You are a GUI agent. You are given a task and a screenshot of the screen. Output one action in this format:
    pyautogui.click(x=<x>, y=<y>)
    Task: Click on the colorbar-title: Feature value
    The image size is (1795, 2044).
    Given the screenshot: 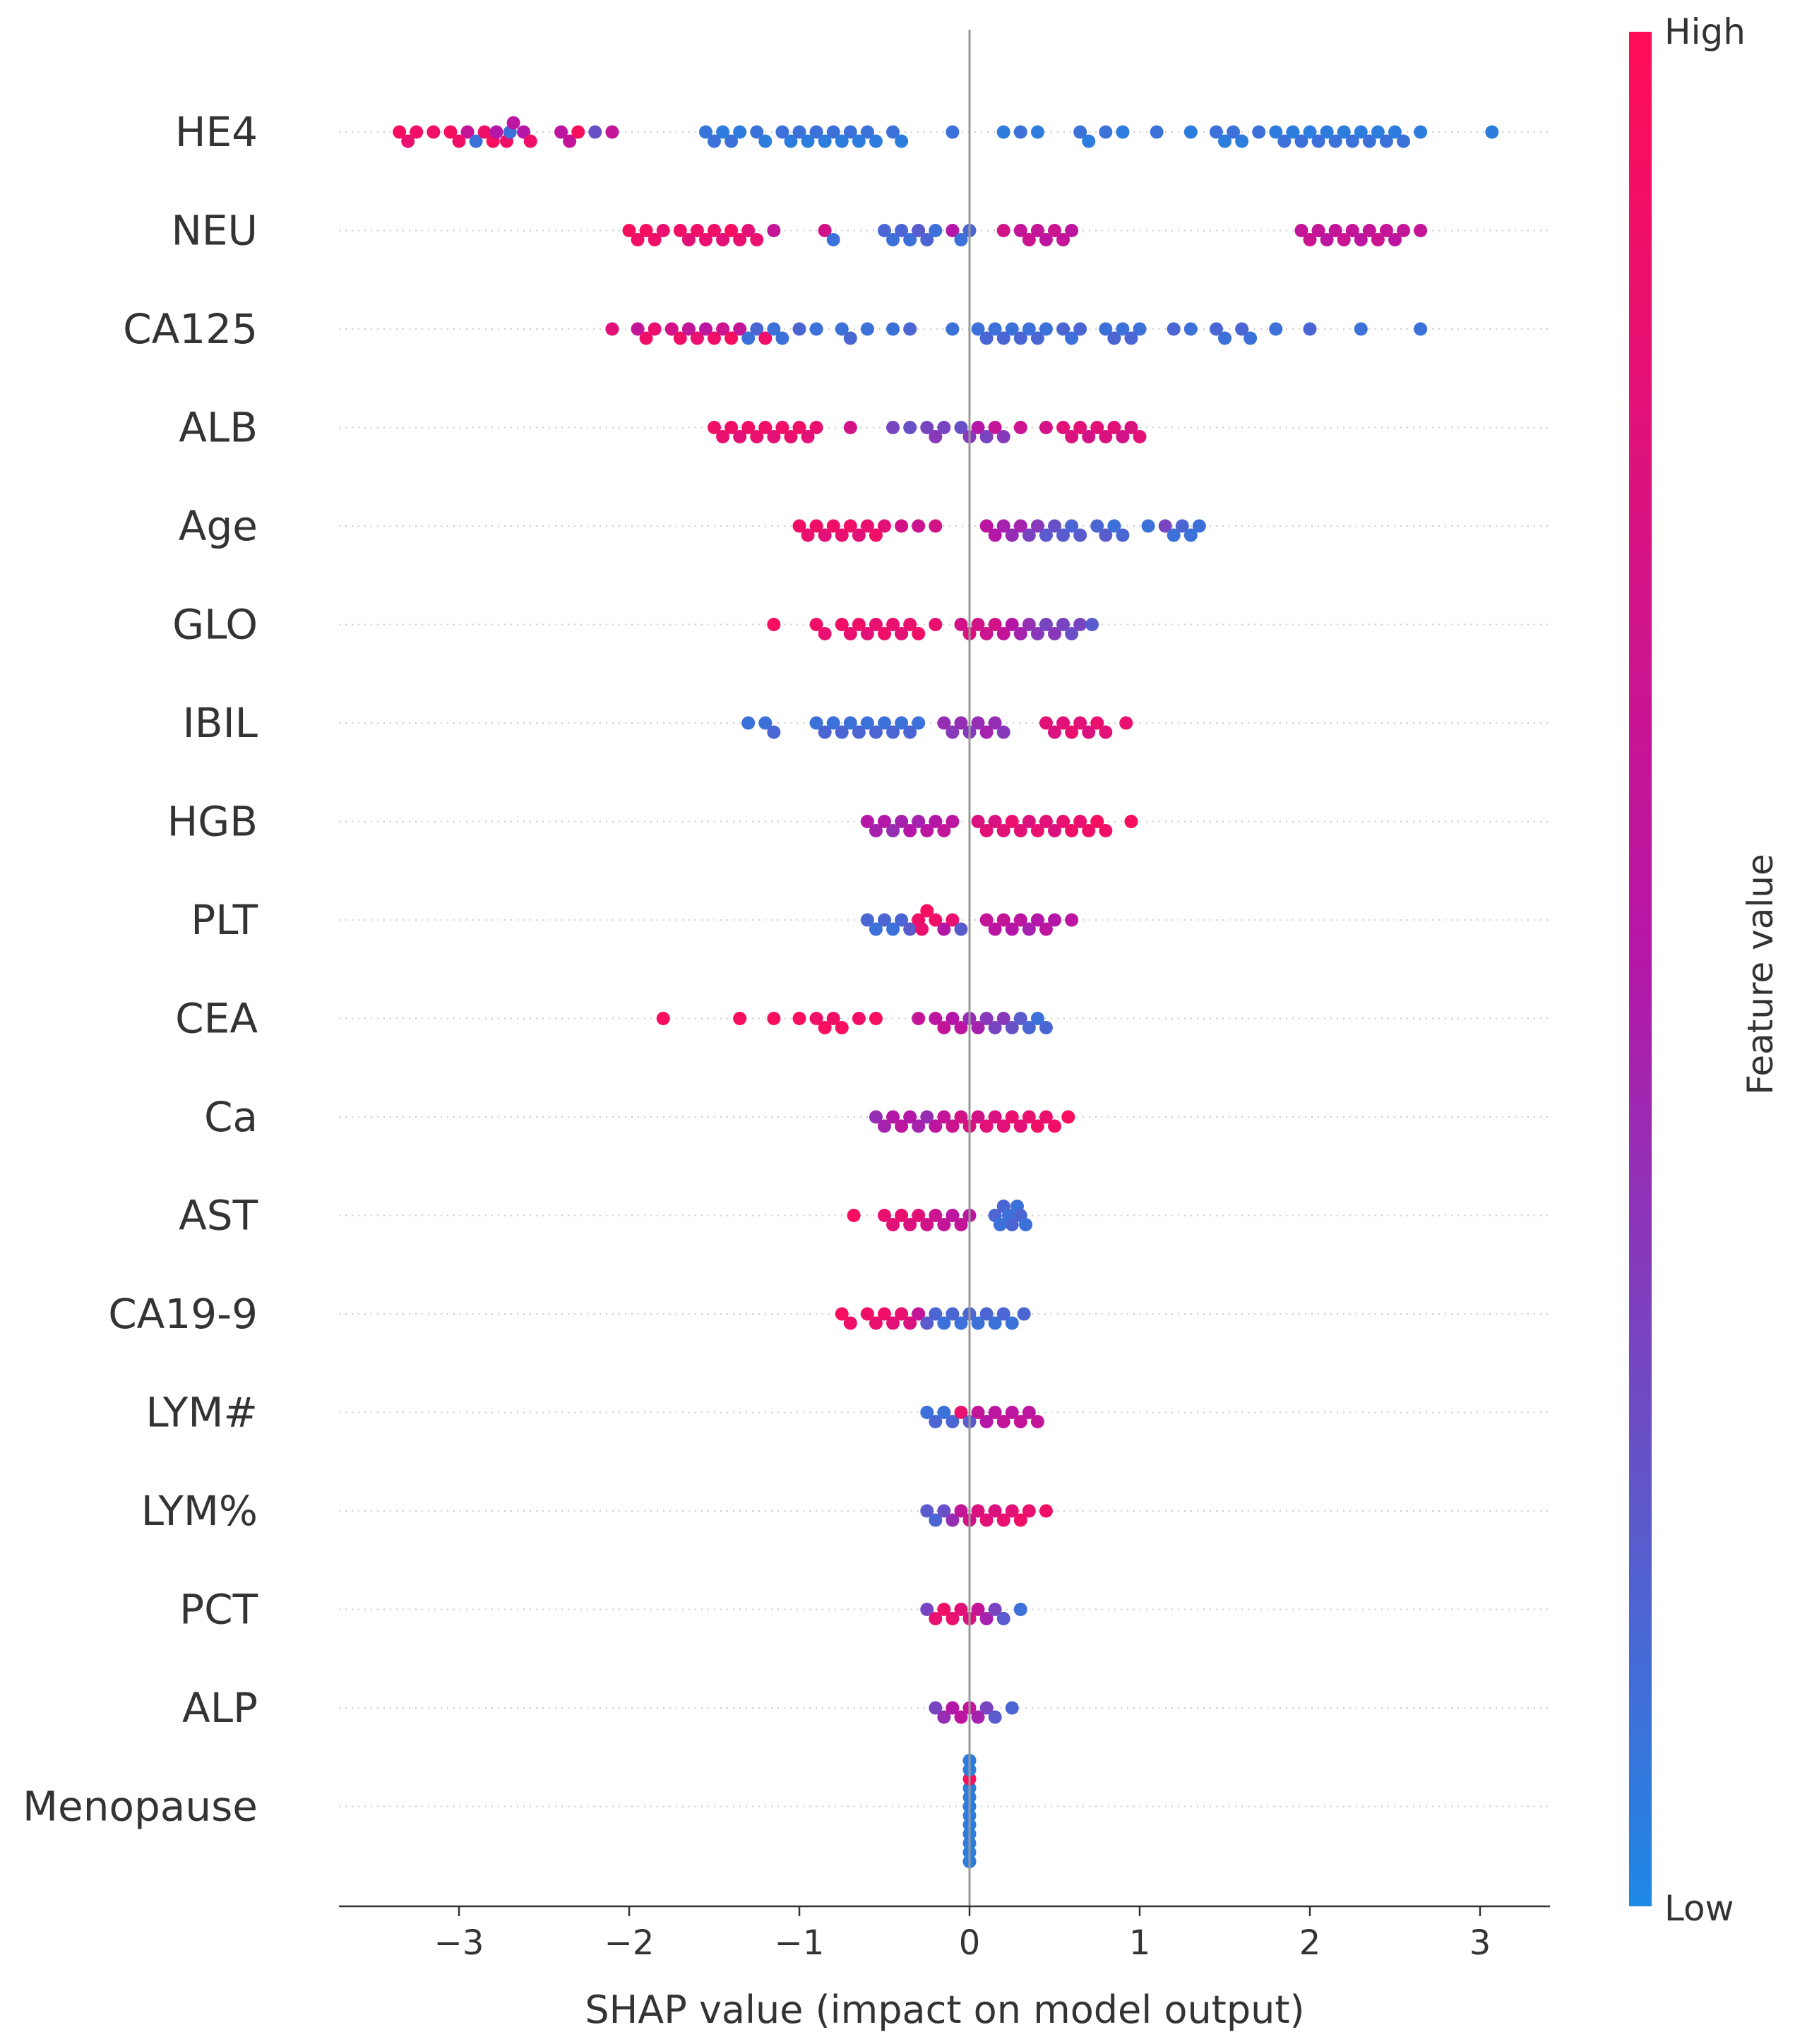 What is the action you would take?
    pyautogui.click(x=1760, y=974)
    